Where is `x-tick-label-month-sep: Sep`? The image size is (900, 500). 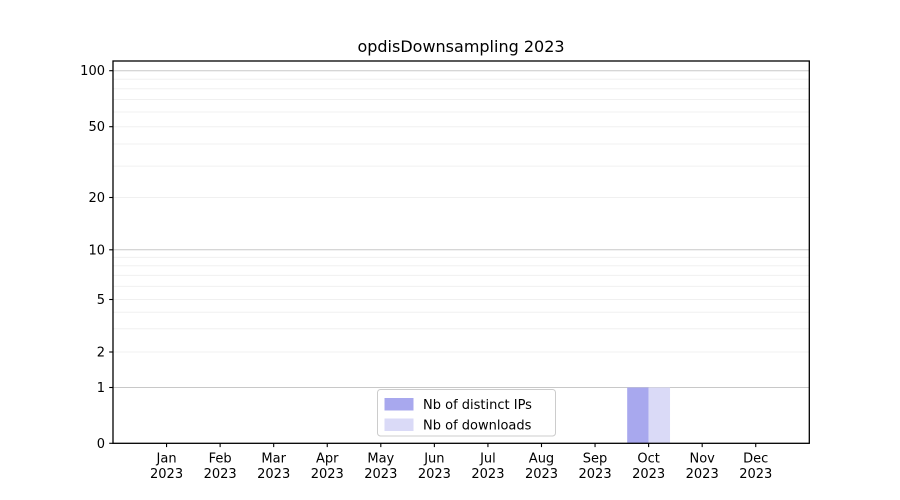 x-tick-label-month-sep: Sep is located at coordinates (595, 459).